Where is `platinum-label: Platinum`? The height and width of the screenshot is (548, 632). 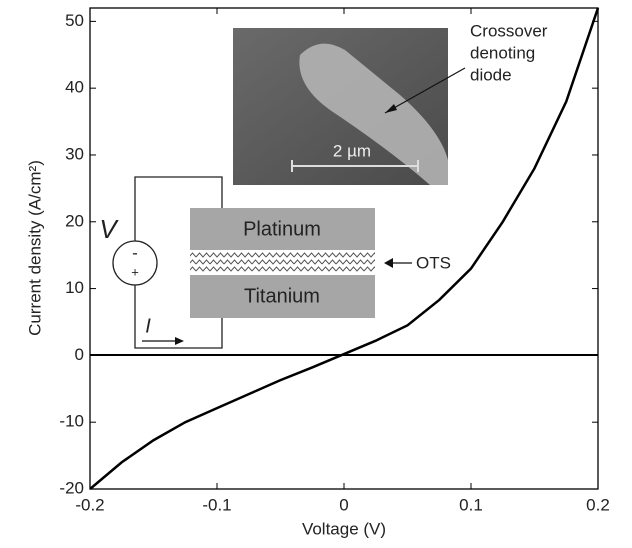 platinum-label: Platinum is located at coordinates (282, 229).